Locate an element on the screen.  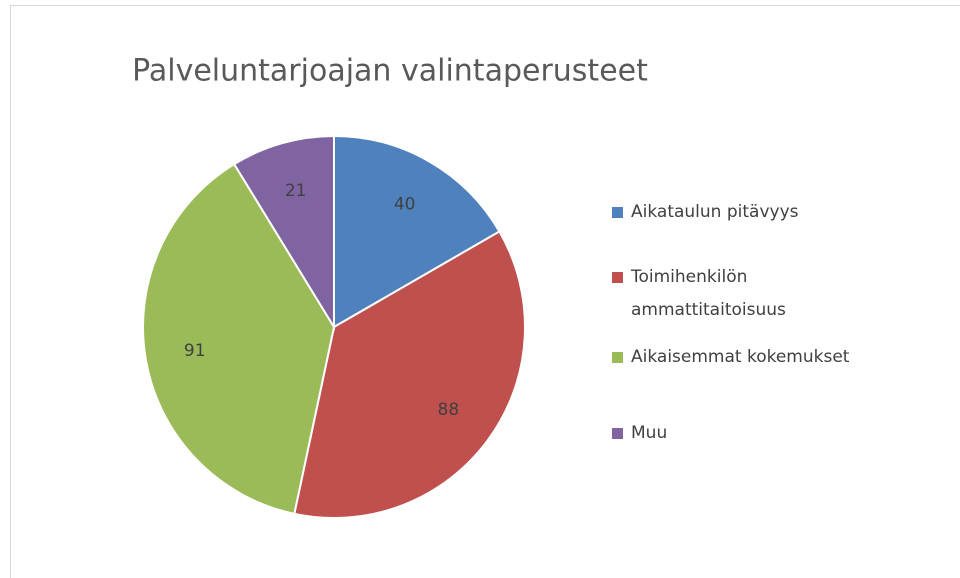
data-label: 21 is located at coordinates (296, 191).